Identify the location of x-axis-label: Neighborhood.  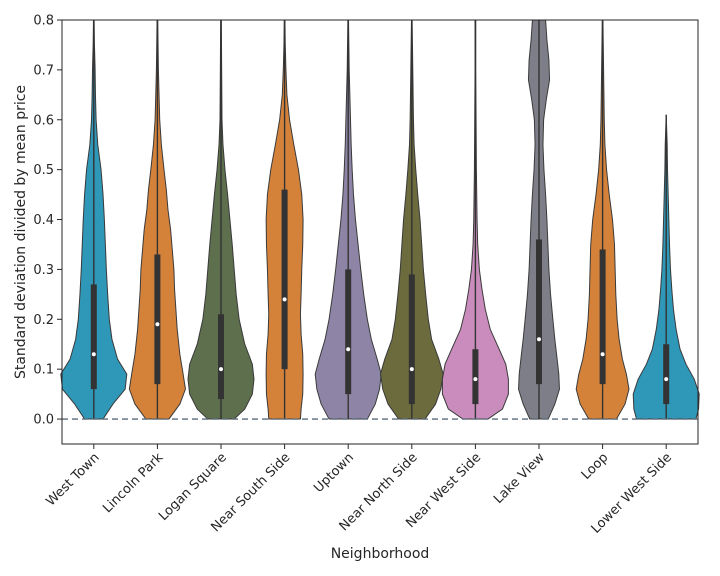
(380, 554).